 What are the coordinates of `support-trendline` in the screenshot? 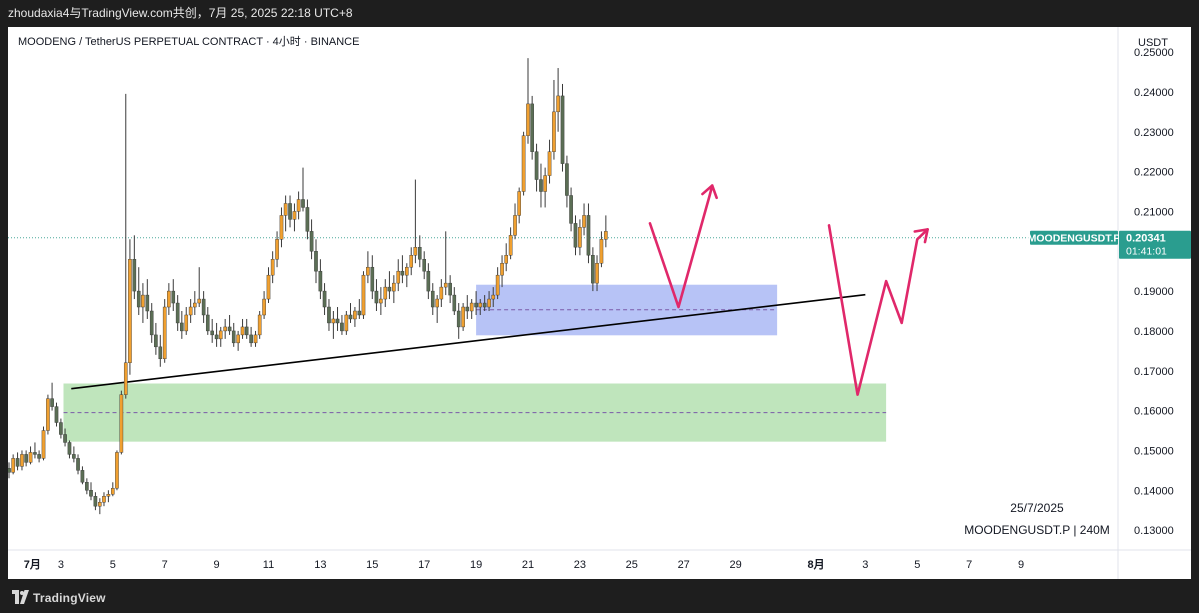 It's located at (468, 341).